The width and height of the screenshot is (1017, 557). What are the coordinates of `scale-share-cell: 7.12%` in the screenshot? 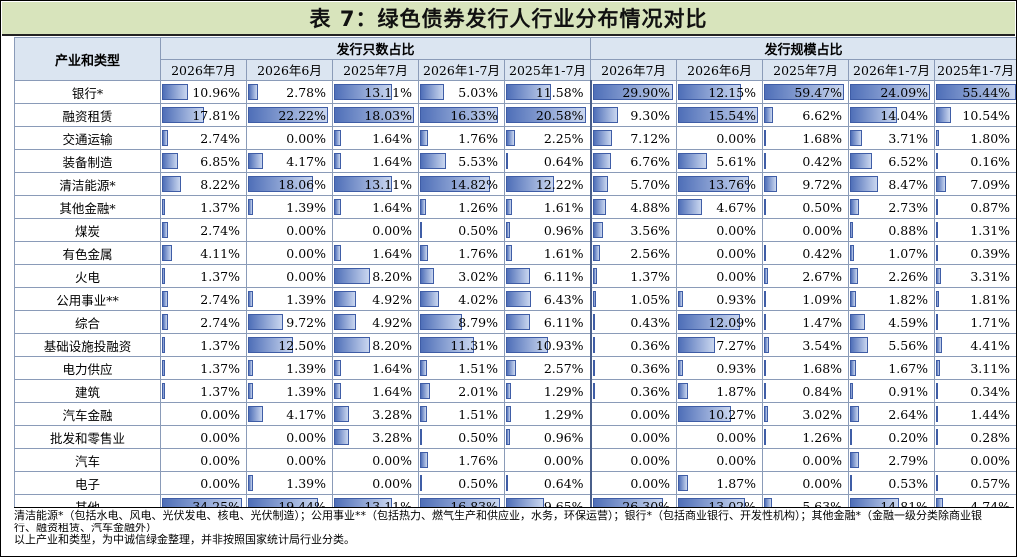 It's located at (633, 138).